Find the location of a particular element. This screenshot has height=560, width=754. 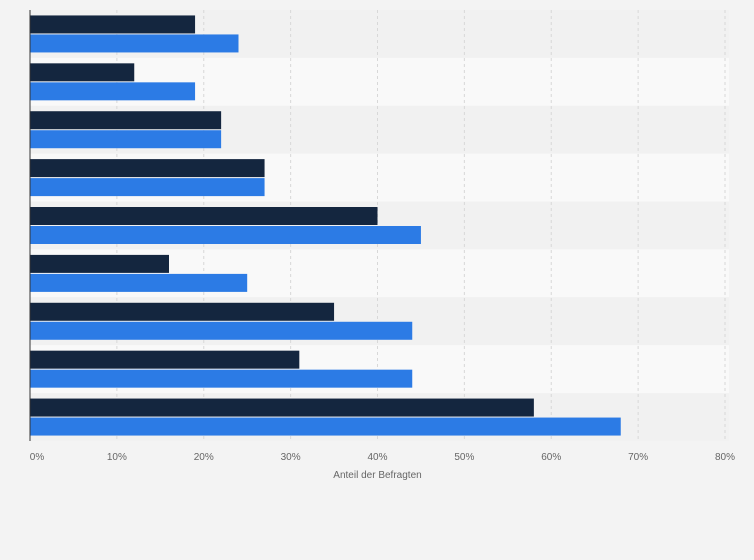

x-tick-label: 80% is located at coordinates (725, 457).